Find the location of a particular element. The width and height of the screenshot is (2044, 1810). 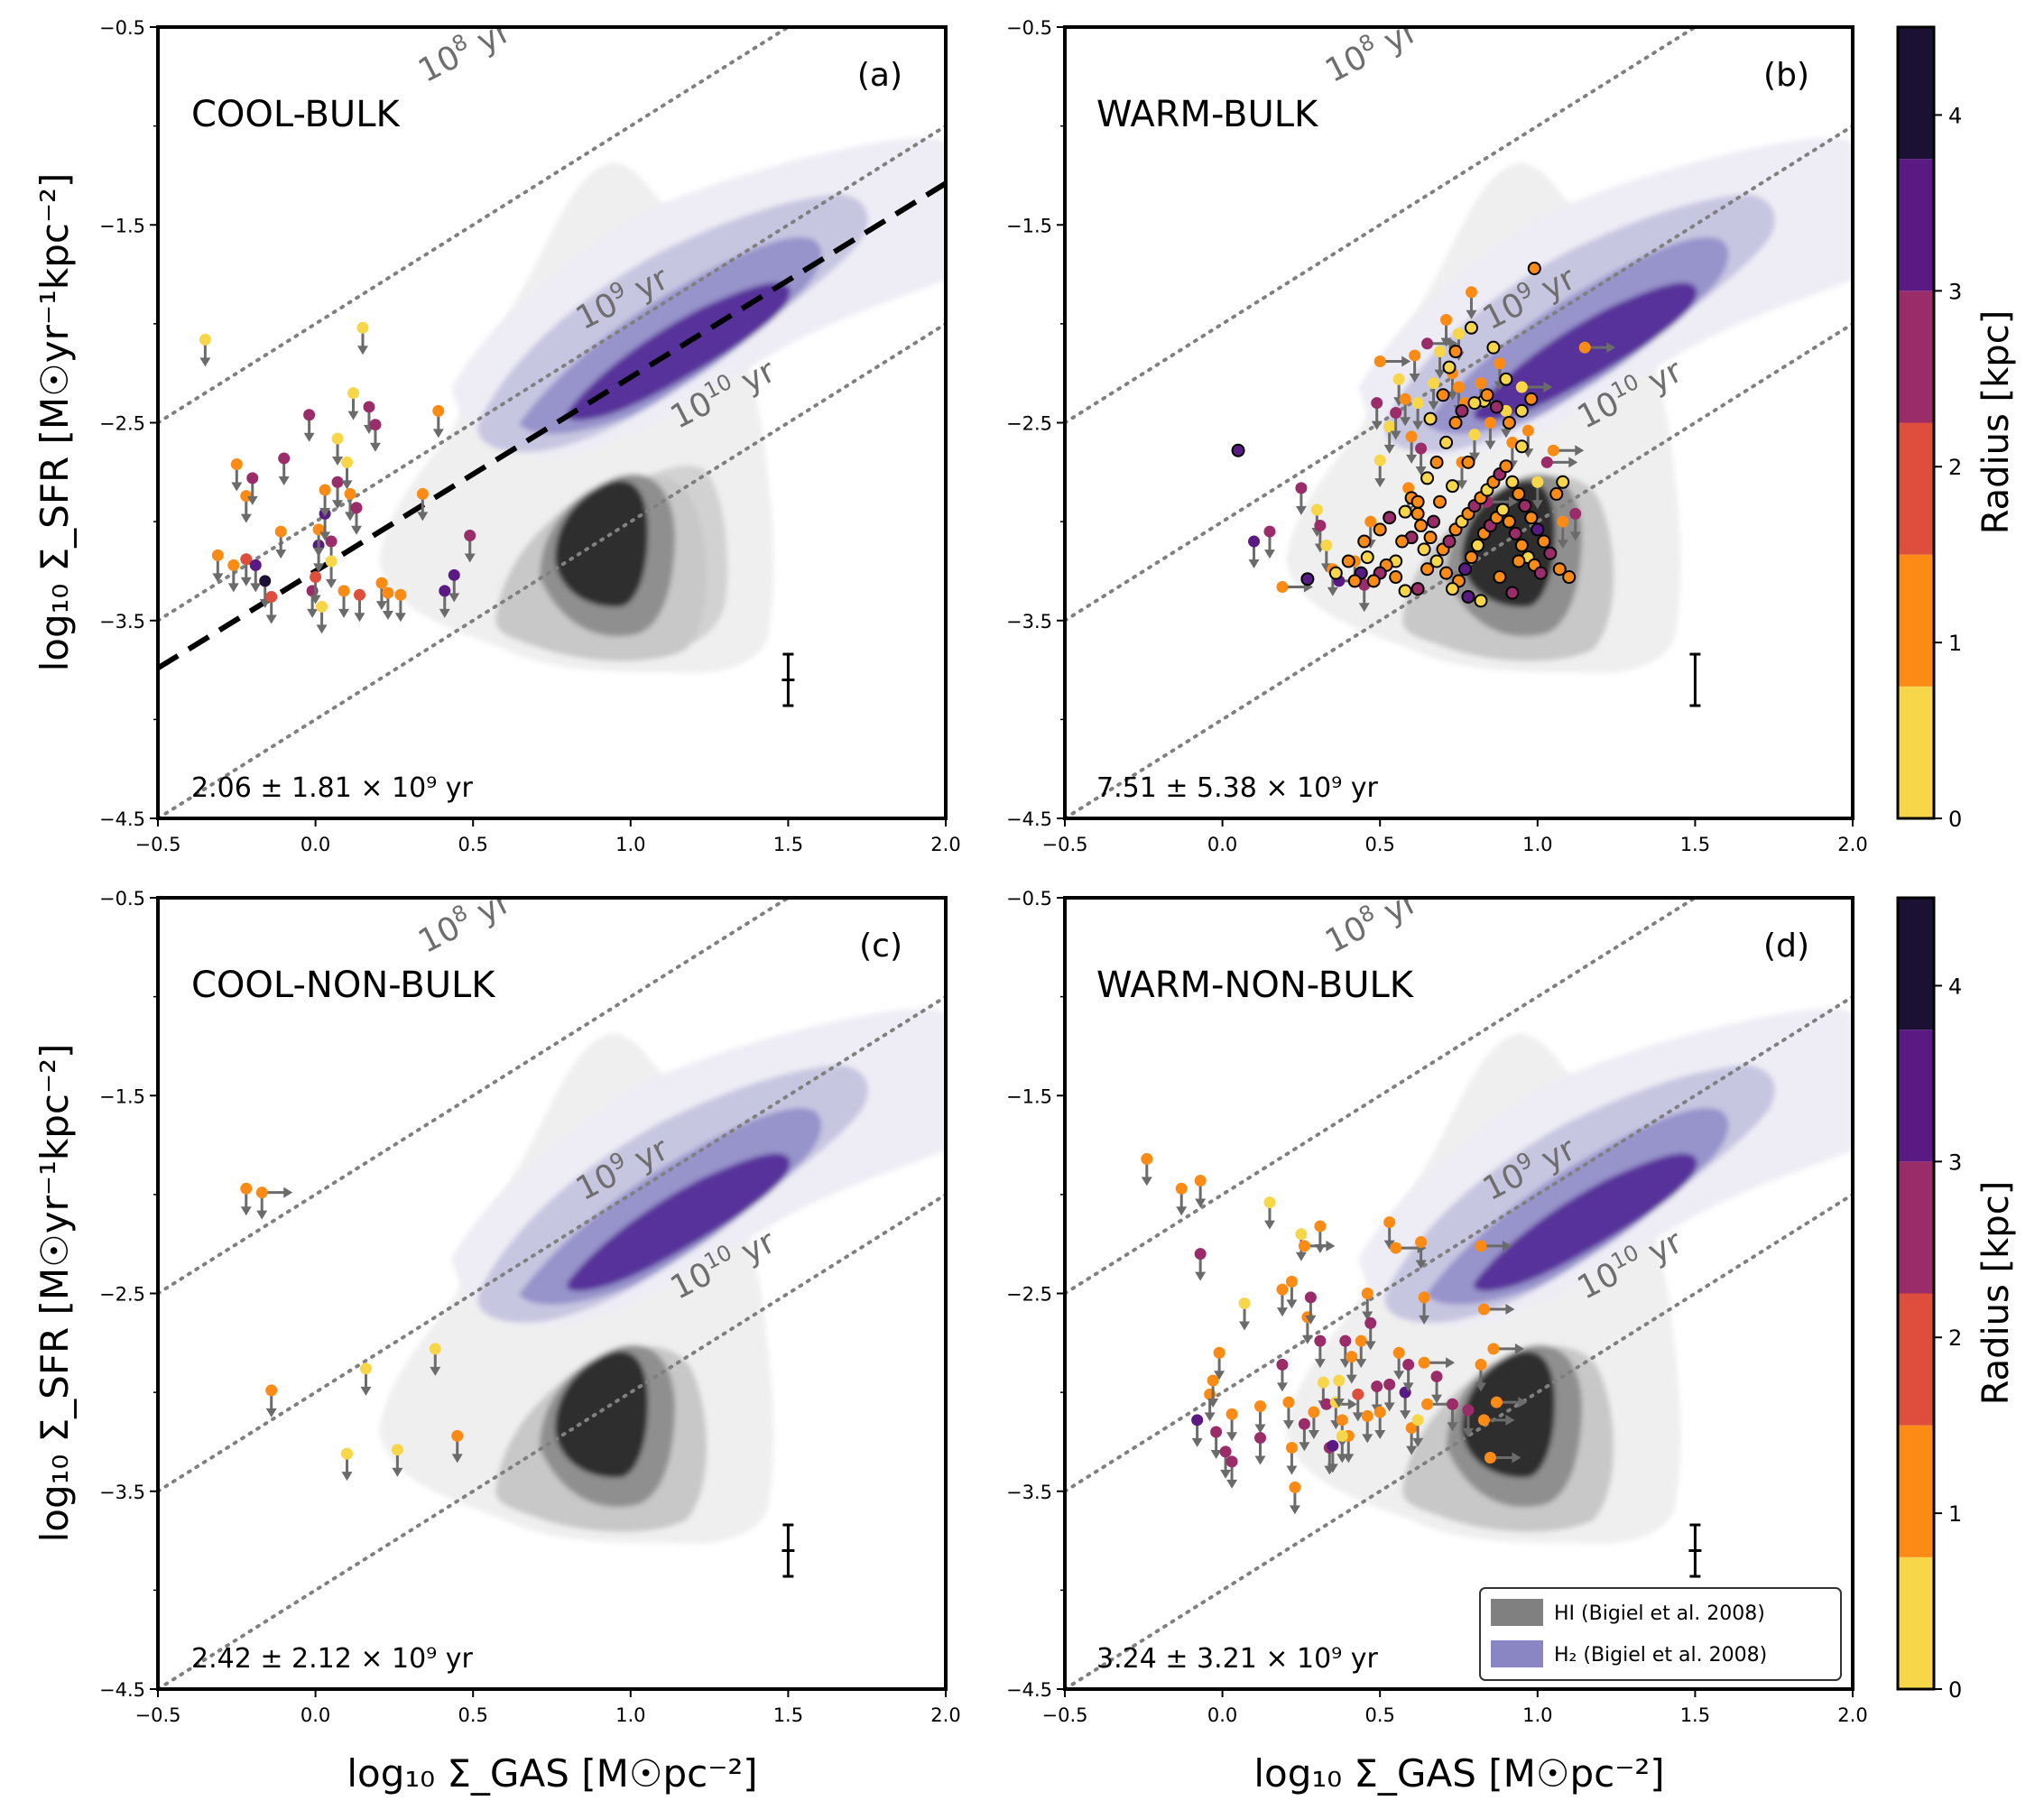

depletion-label-8: 108 yr is located at coordinates (463, 49).